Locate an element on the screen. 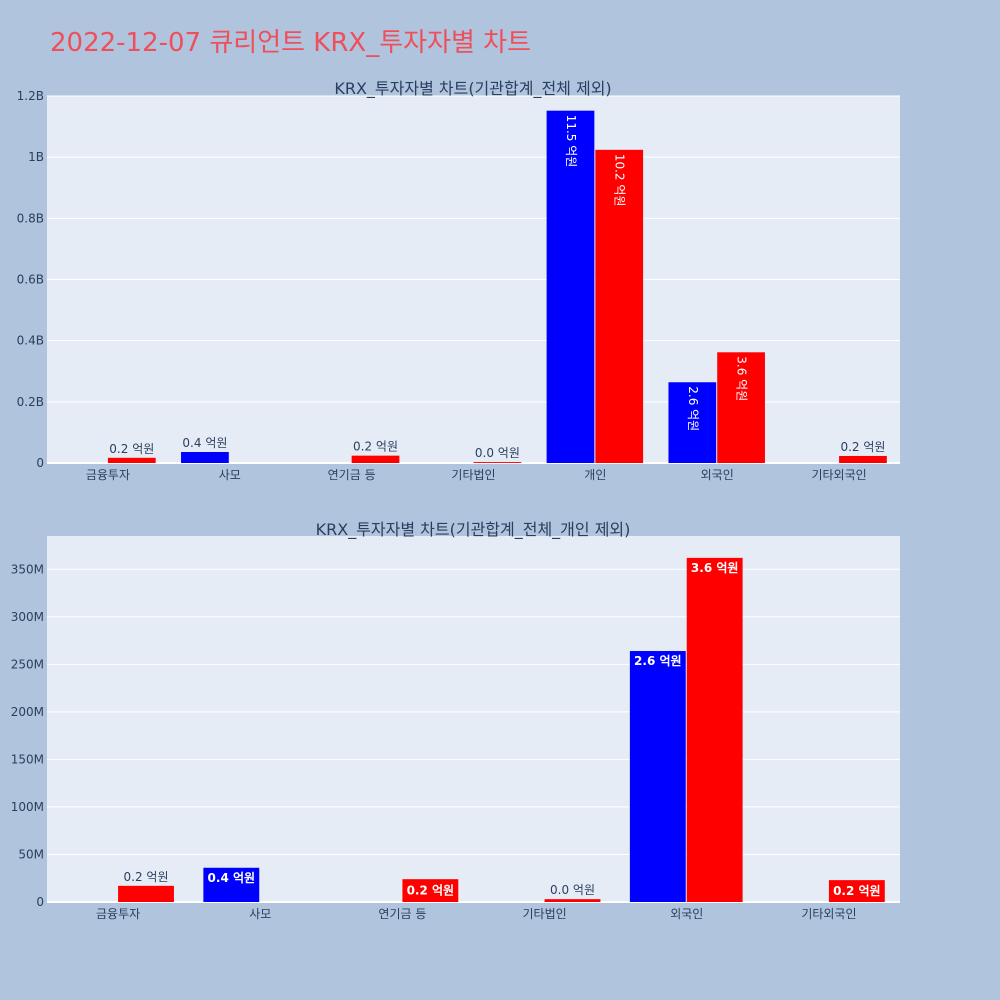 The height and width of the screenshot is (1000, 1000). y-tick-label: 50M is located at coordinates (31, 854).